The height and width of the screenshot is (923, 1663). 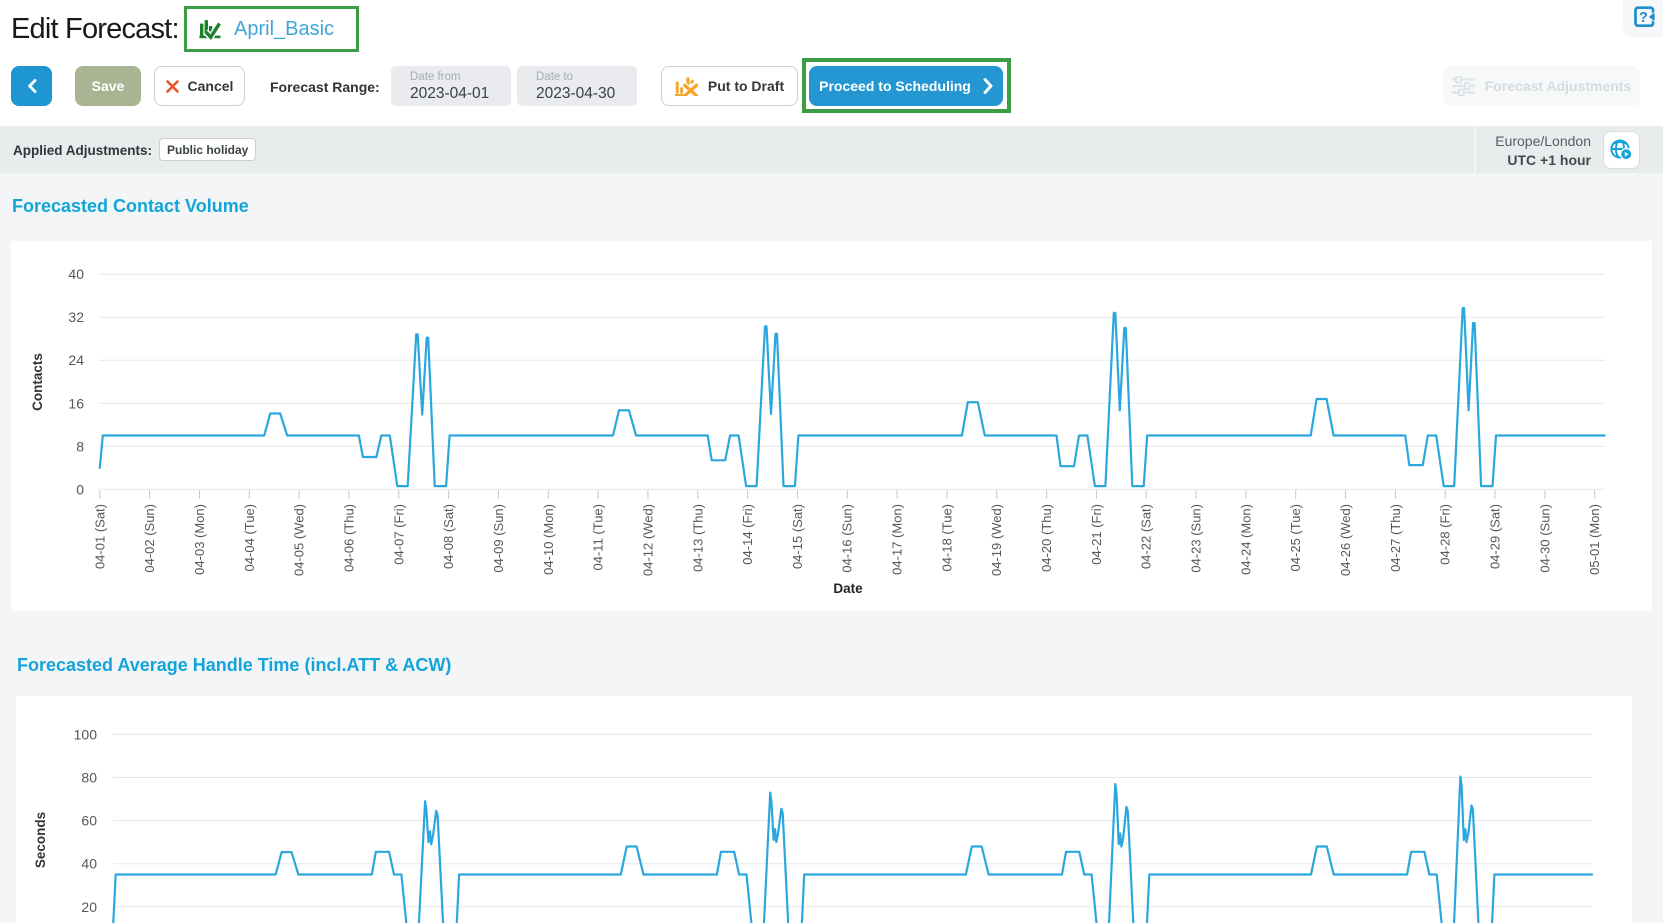 I want to click on svg-text: 04-22 (Sat), so click(x=1146, y=536).